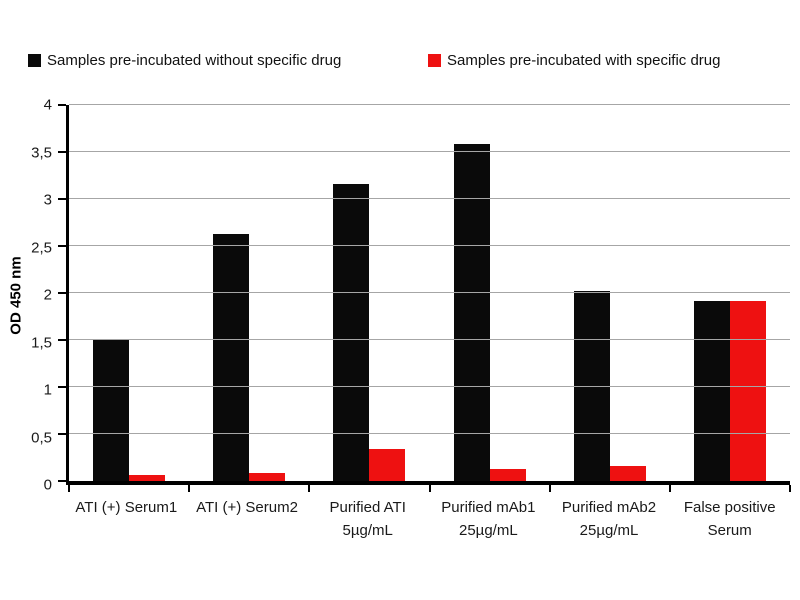  What do you see at coordinates (729, 530) in the screenshot?
I see `x-axis-category-label-line: Serum` at bounding box center [729, 530].